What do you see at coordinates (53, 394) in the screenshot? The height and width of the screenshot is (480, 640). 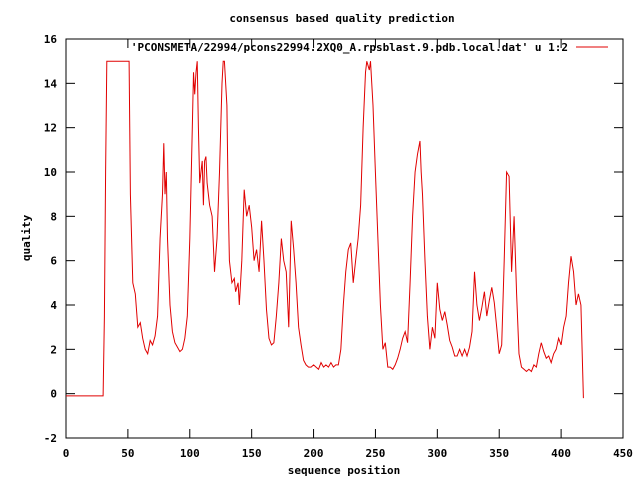 I see `y-tick-label: 0` at bounding box center [53, 394].